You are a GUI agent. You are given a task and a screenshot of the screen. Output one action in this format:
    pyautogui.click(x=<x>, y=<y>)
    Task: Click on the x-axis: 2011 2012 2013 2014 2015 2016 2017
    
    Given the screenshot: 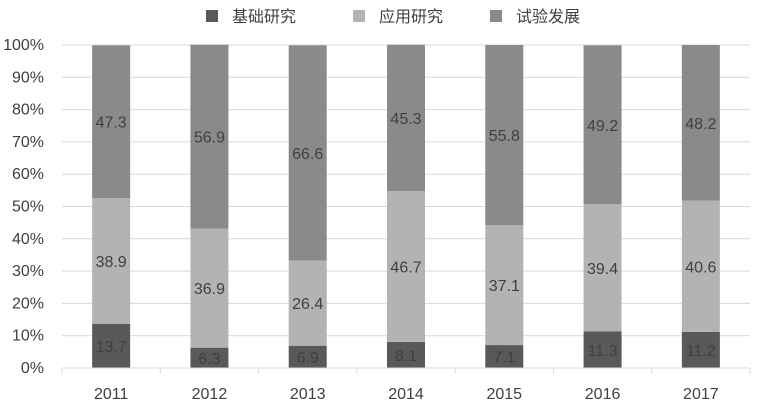 What is the action you would take?
    pyautogui.click(x=406, y=385)
    